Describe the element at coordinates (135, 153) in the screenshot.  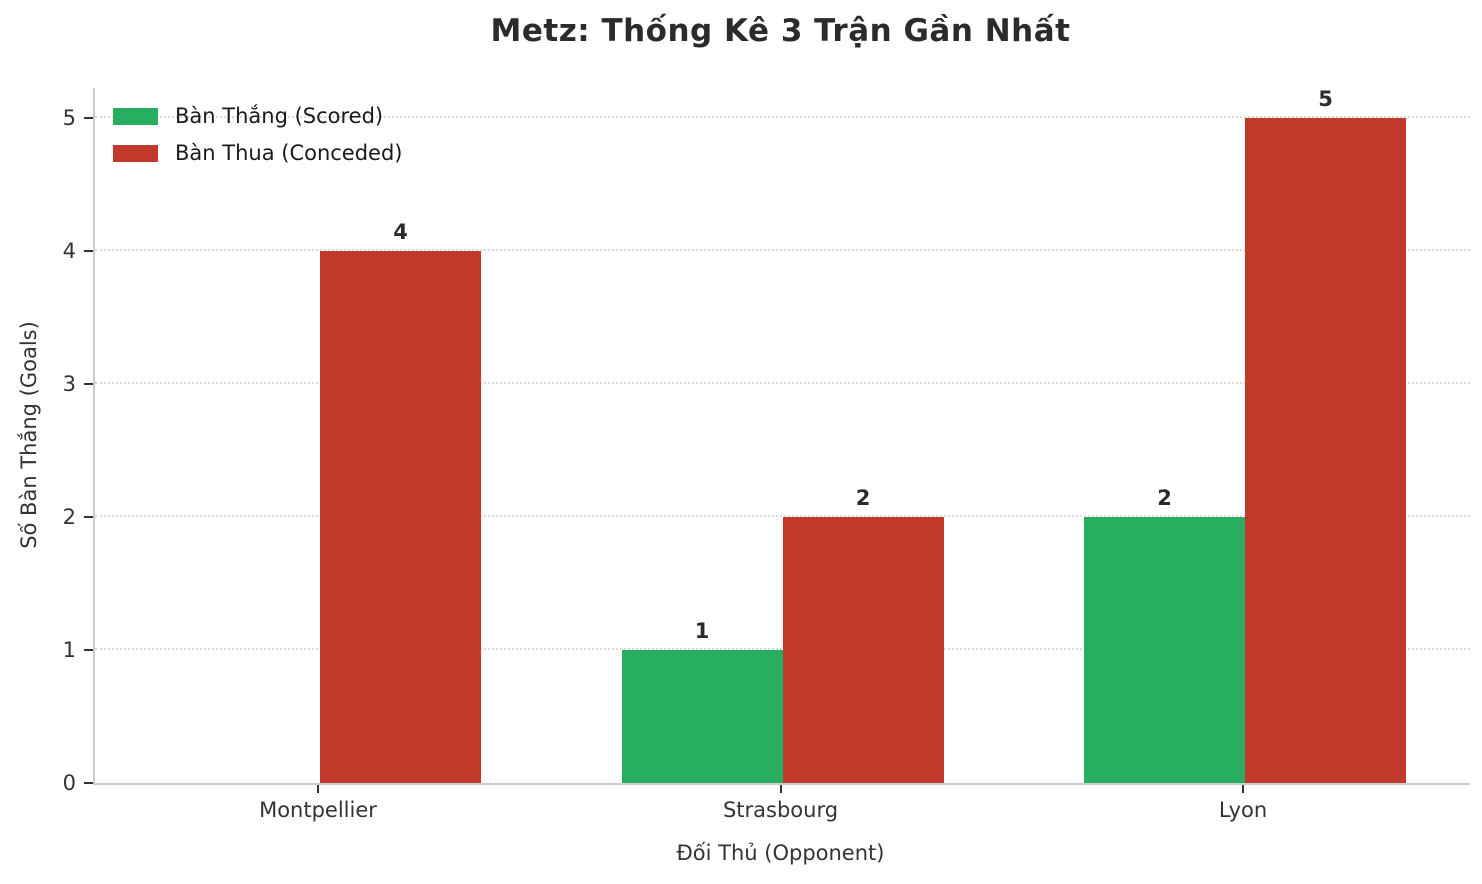
I see `legend-swatch-conceded` at that location.